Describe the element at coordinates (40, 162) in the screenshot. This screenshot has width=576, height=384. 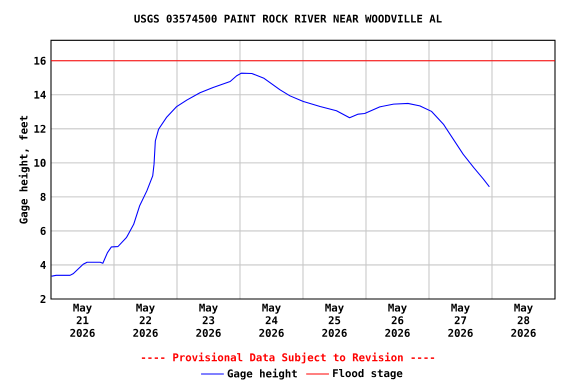
I see `y-tick-label: 10` at that location.